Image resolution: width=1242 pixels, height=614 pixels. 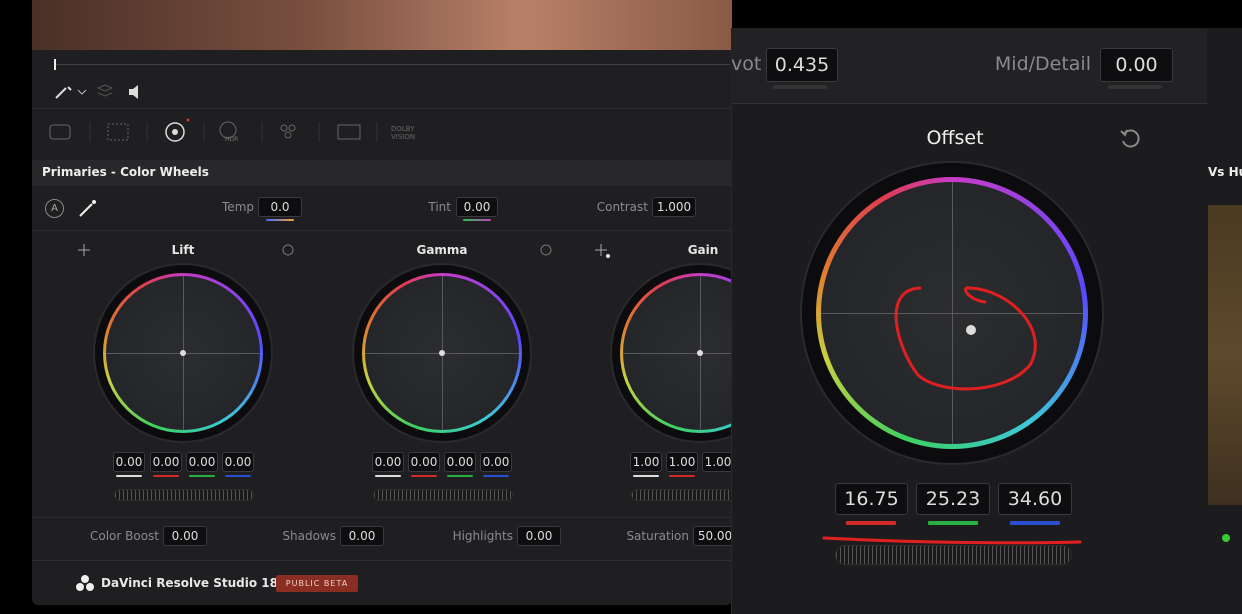 What do you see at coordinates (1225, 172) in the screenshot?
I see `side-label: Vs Hu` at bounding box center [1225, 172].